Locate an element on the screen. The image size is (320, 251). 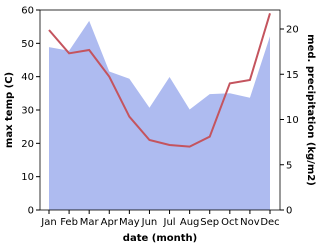
x-tick-label: Jan is located at coordinates (48, 222).